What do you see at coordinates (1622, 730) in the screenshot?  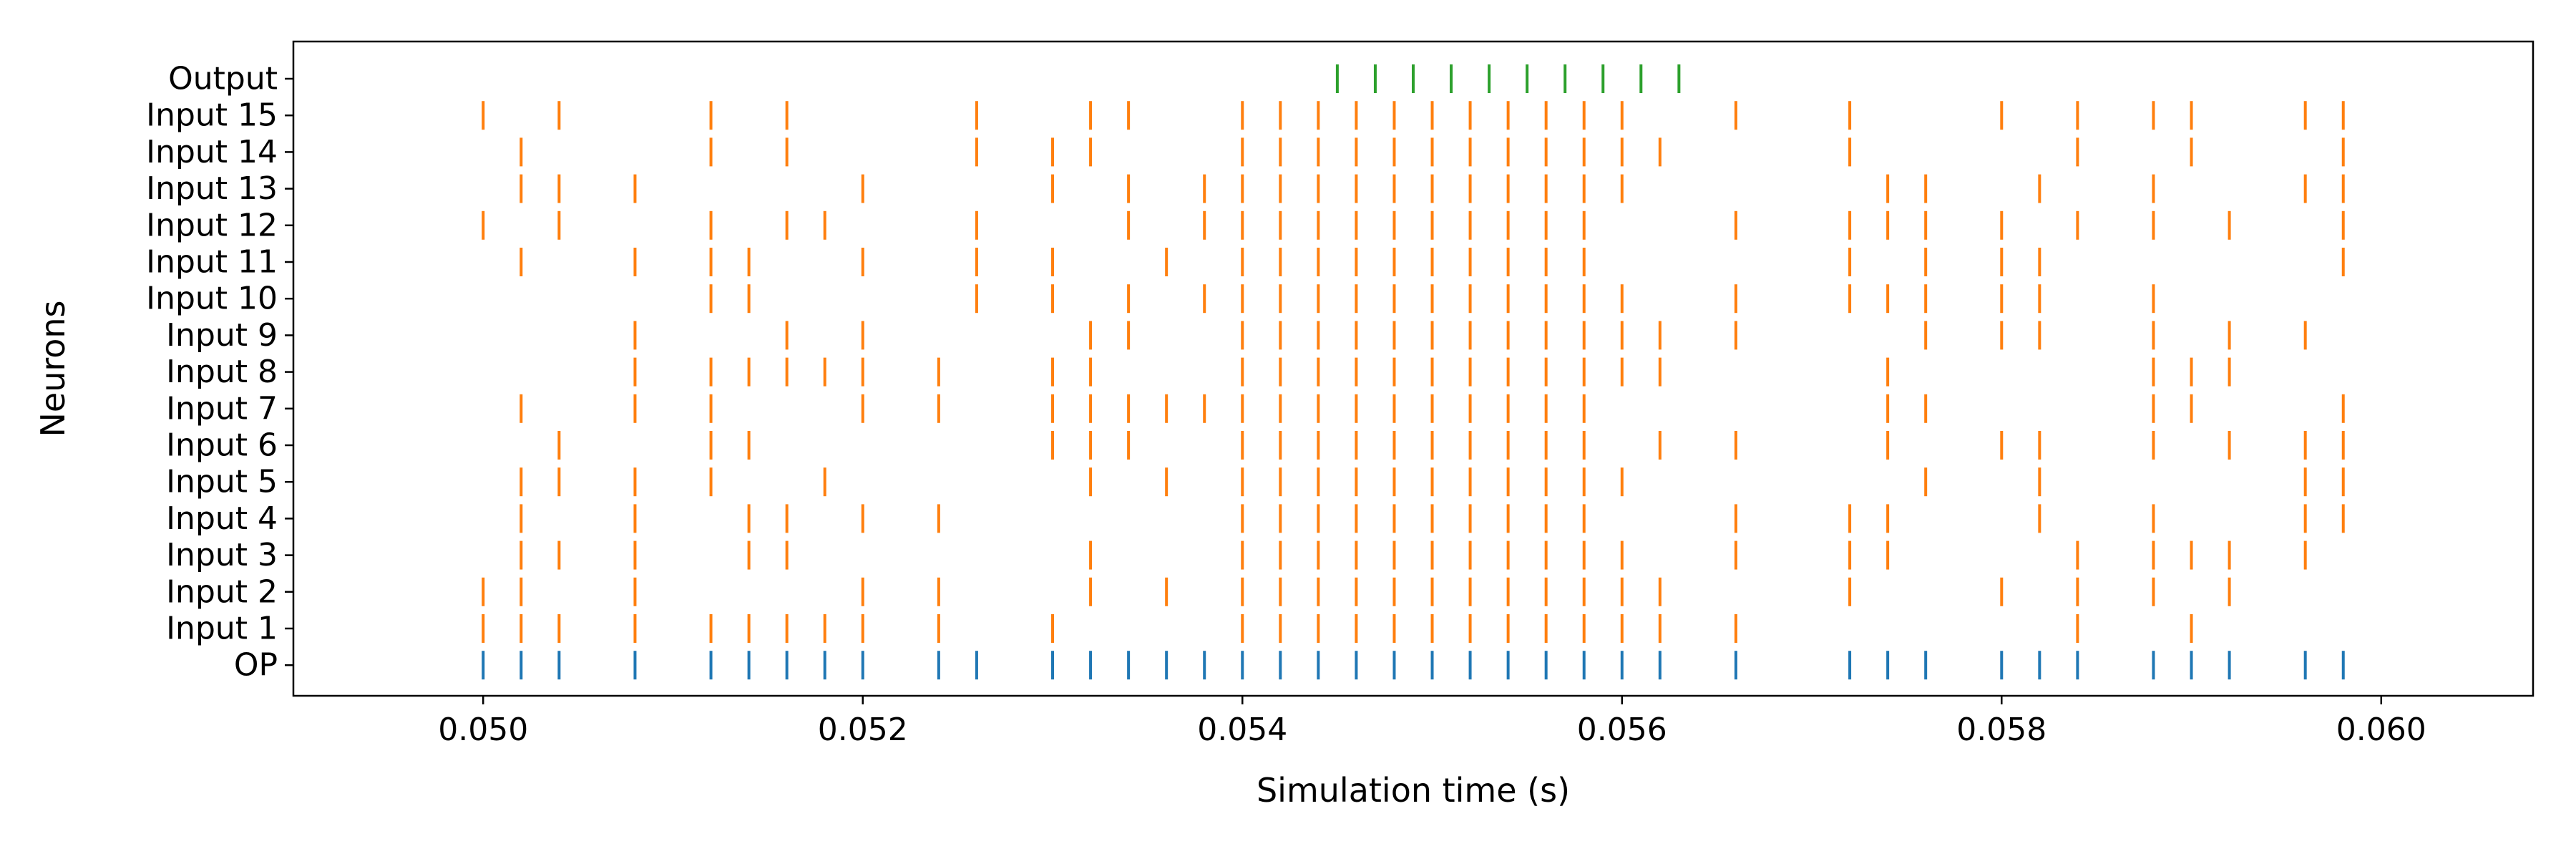 I see `x-tick-label-3: 0.056` at bounding box center [1622, 730].